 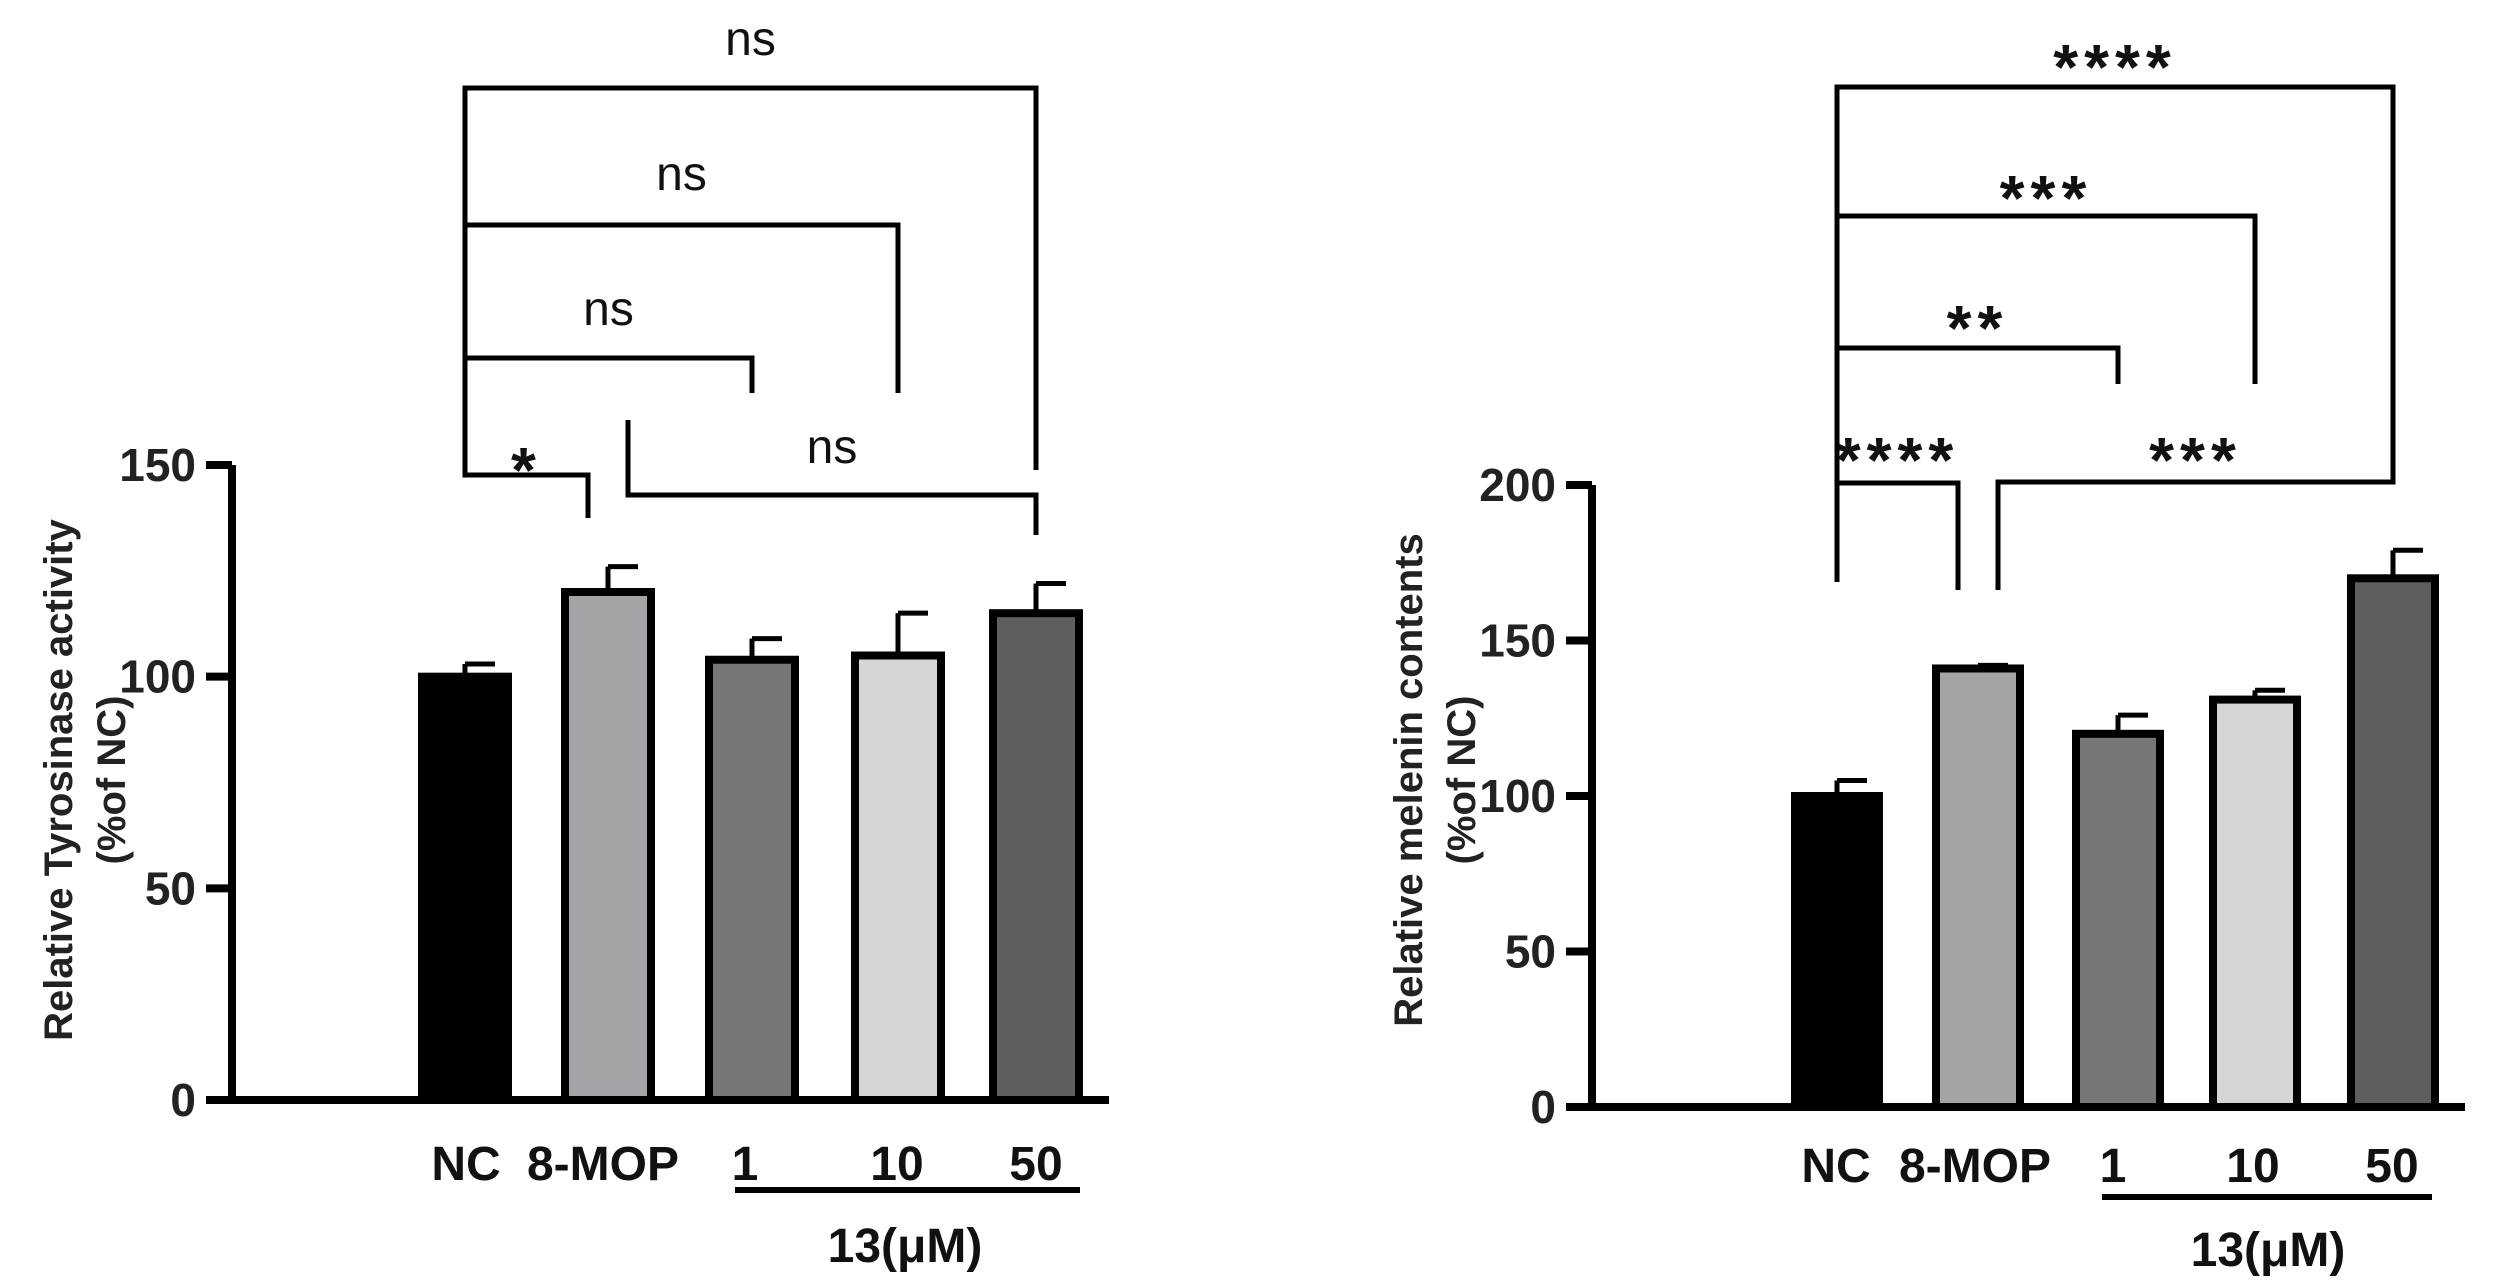 What do you see at coordinates (59, 779) in the screenshot?
I see `y-axis-title: Relative Tyrosinase activity` at bounding box center [59, 779].